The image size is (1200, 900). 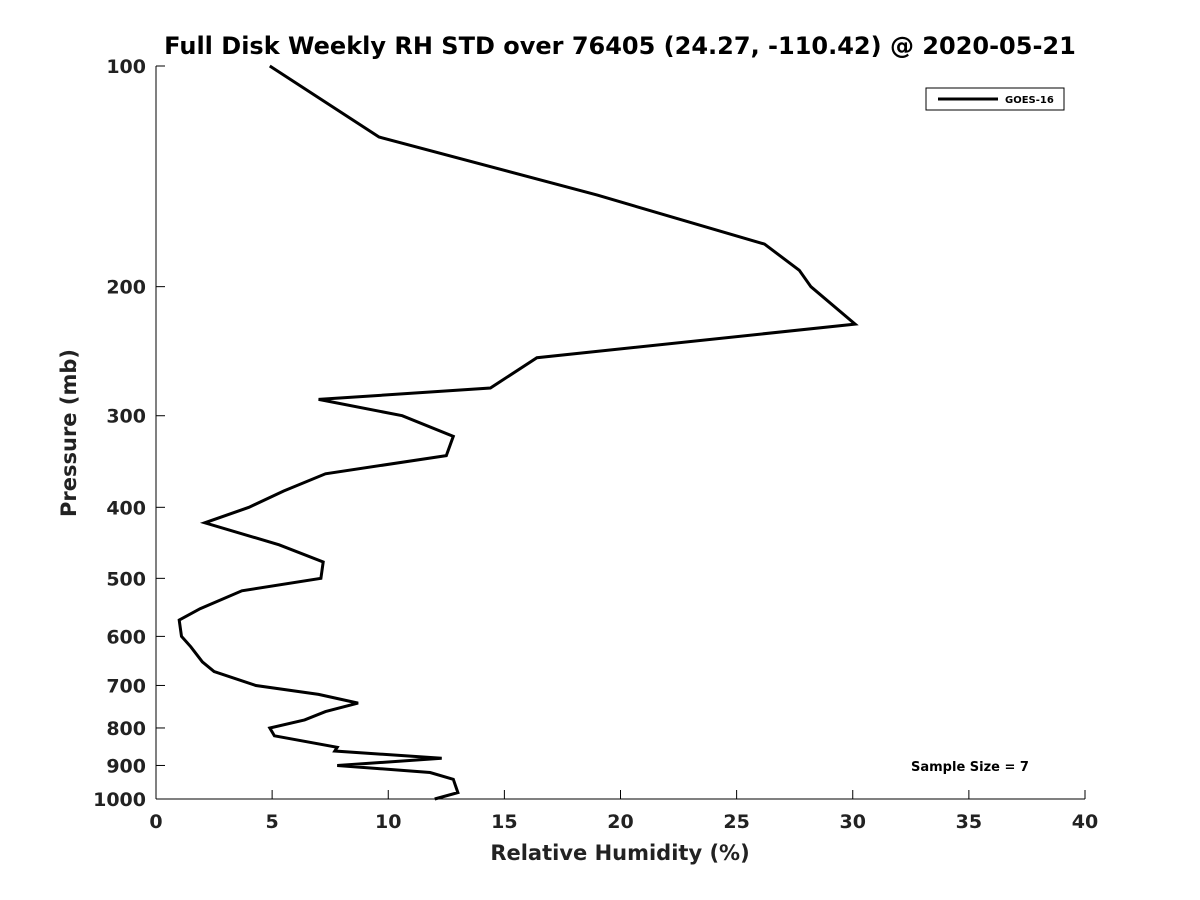 I want to click on y-tick-label: 200, so click(x=126, y=288).